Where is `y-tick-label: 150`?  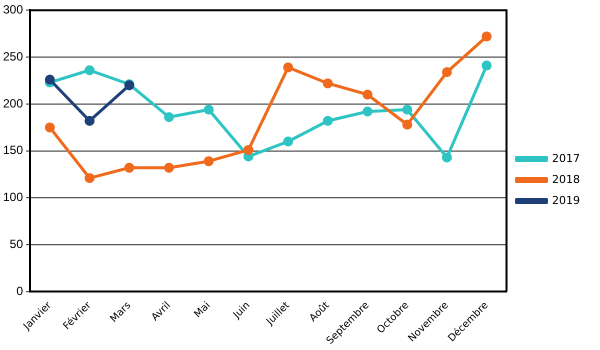
y-tick-label: 150 is located at coordinates (13, 150).